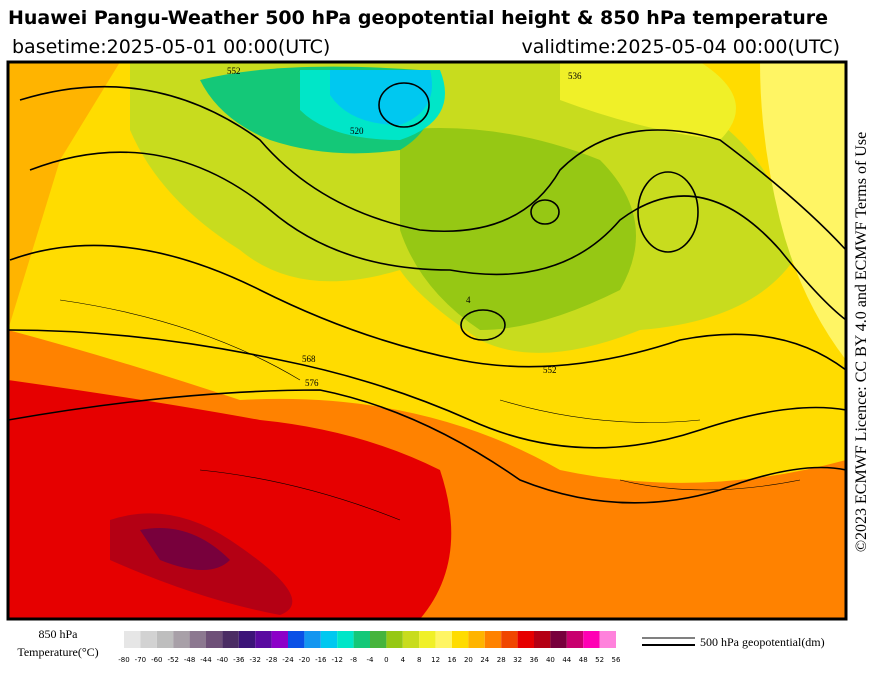  Describe the element at coordinates (452, 660) in the screenshot. I see `colorbar-tick-label: 16` at that location.